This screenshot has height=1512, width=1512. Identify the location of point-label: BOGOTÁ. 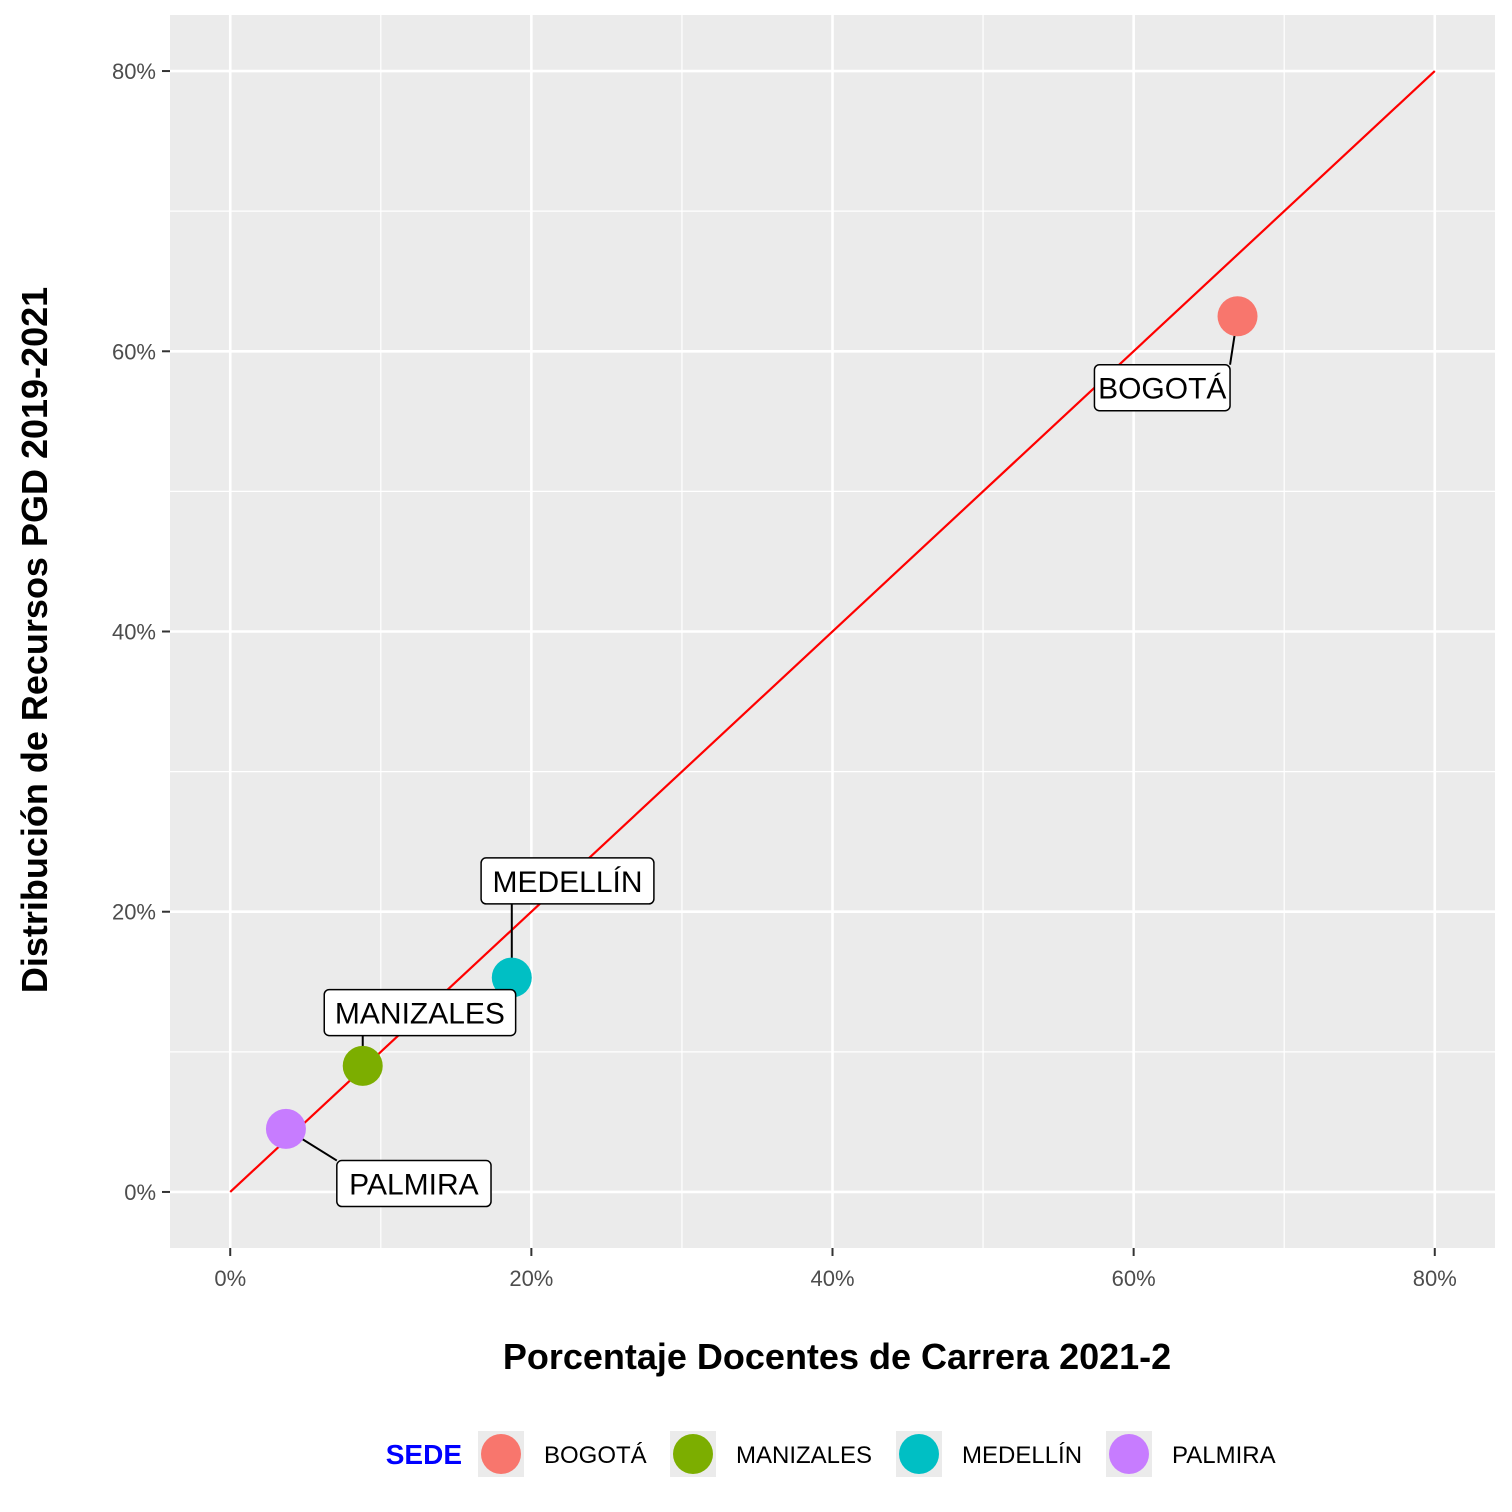
(1162, 387).